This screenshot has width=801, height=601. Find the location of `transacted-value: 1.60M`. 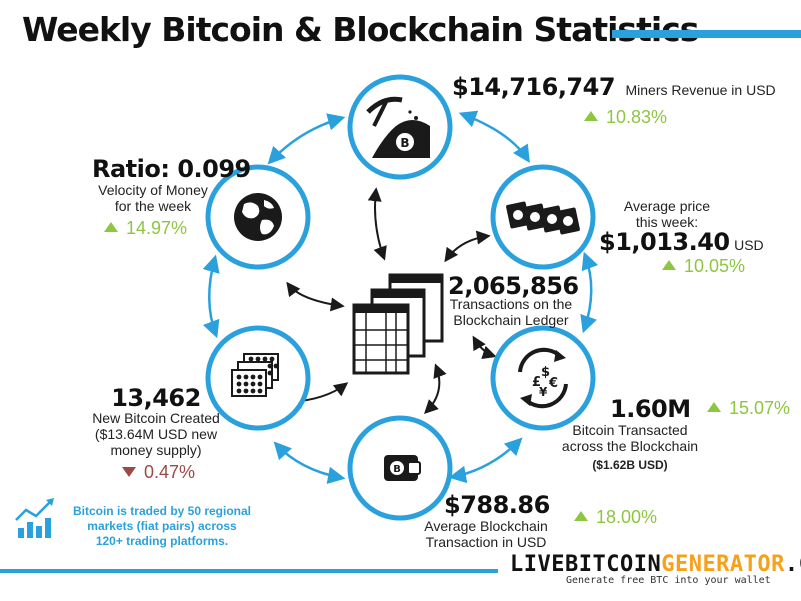

transacted-value: 1.60M is located at coordinates (650, 409).